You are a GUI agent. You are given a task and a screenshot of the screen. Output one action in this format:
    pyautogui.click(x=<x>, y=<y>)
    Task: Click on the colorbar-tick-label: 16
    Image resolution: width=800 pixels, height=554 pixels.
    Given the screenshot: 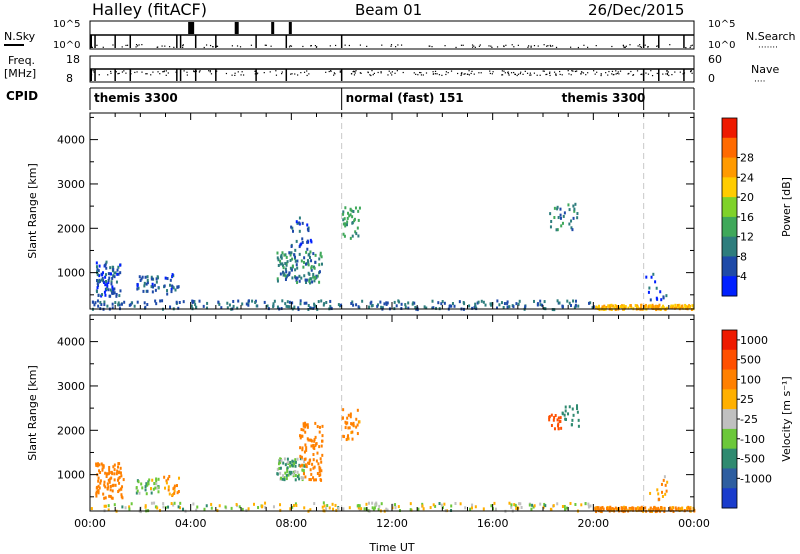 What is the action you would take?
    pyautogui.click(x=747, y=217)
    